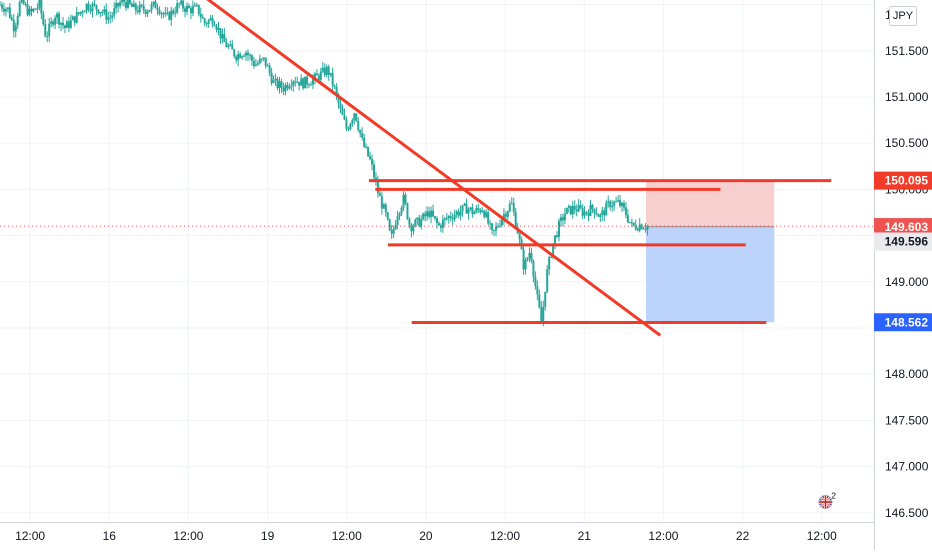 The width and height of the screenshot is (932, 555). Describe the element at coordinates (907, 420) in the screenshot. I see `price-tick-label: 147.500` at that location.